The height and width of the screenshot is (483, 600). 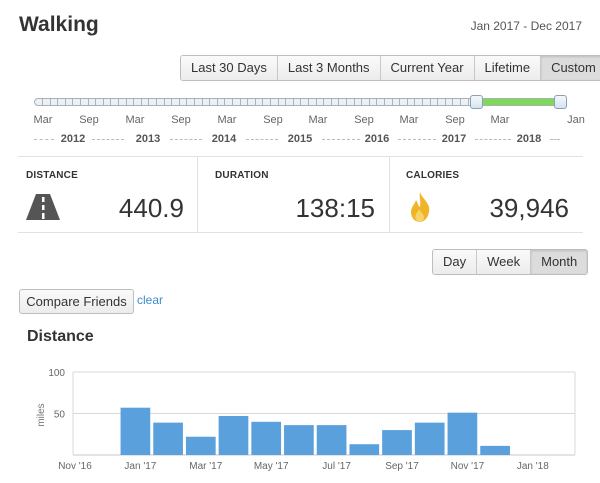 What do you see at coordinates (507, 68) in the screenshot?
I see `lifetime-button: Lifetime` at bounding box center [507, 68].